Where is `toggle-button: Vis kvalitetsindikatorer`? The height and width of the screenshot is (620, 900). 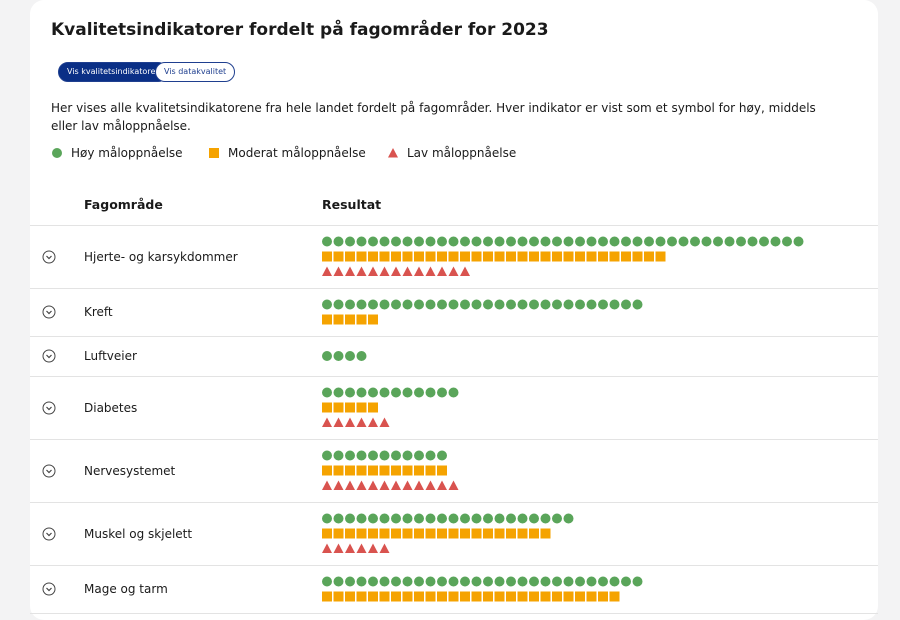 toggle-button: Vis kvalitetsindikatorer is located at coordinates (113, 72).